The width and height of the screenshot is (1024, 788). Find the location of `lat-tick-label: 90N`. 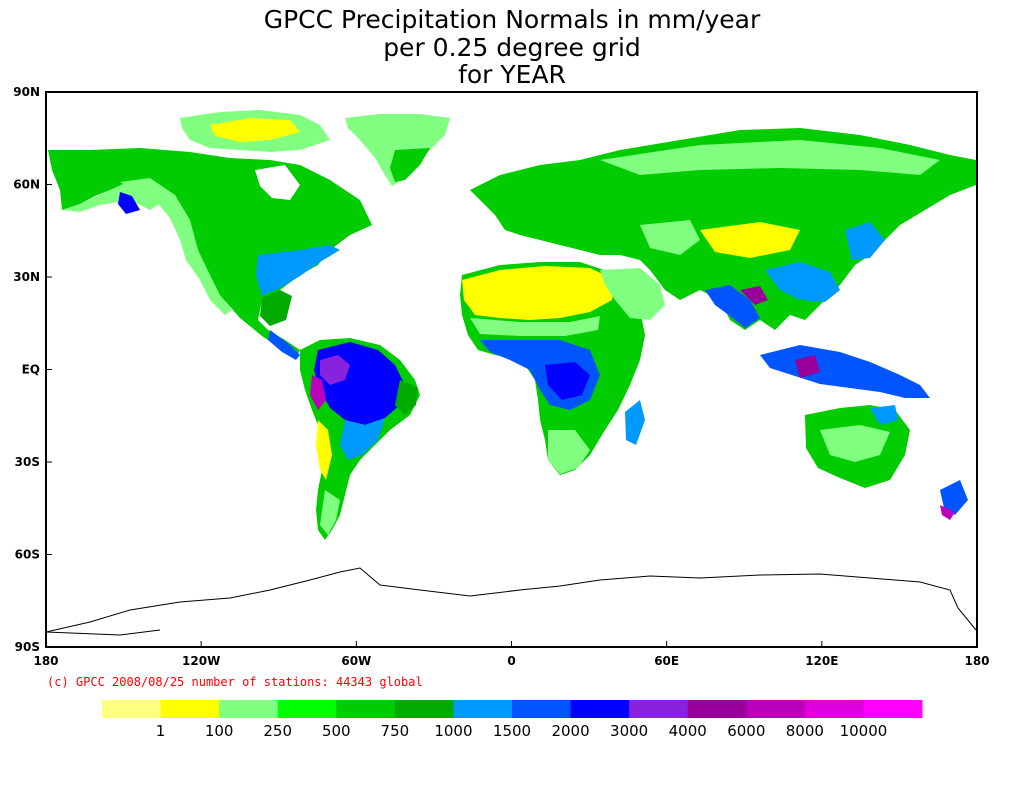

lat-tick-label: 90N is located at coordinates (26, 92).